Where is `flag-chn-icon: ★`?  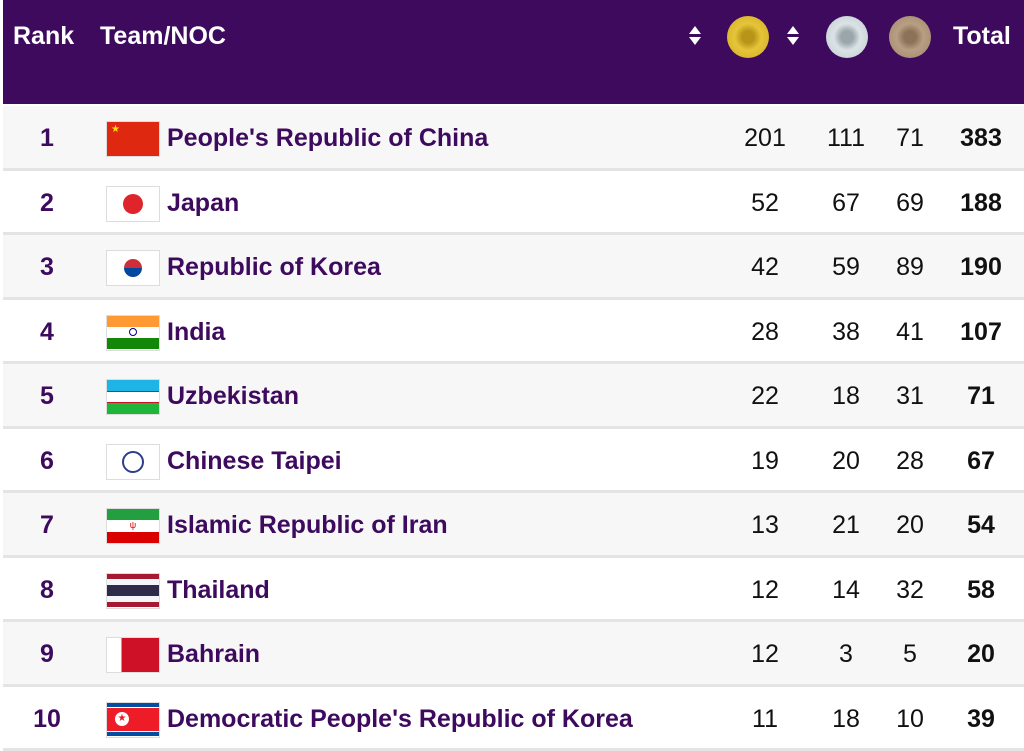 flag-chn-icon: ★ is located at coordinates (133, 139).